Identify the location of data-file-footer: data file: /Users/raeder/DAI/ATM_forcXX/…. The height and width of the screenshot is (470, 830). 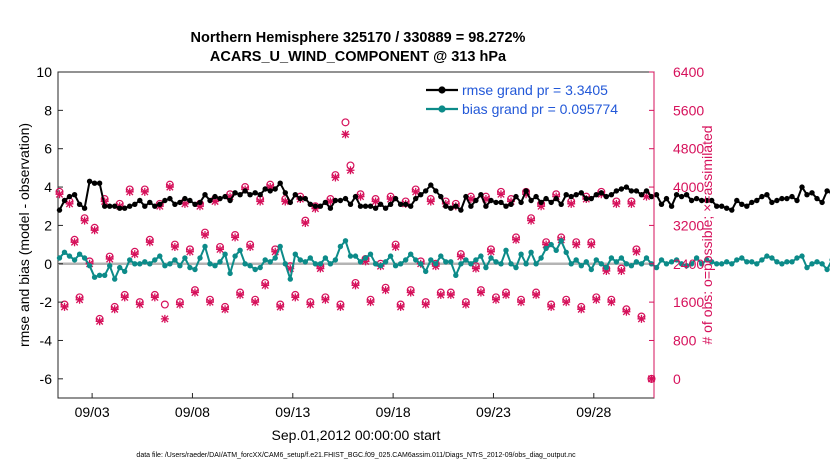
(356, 455).